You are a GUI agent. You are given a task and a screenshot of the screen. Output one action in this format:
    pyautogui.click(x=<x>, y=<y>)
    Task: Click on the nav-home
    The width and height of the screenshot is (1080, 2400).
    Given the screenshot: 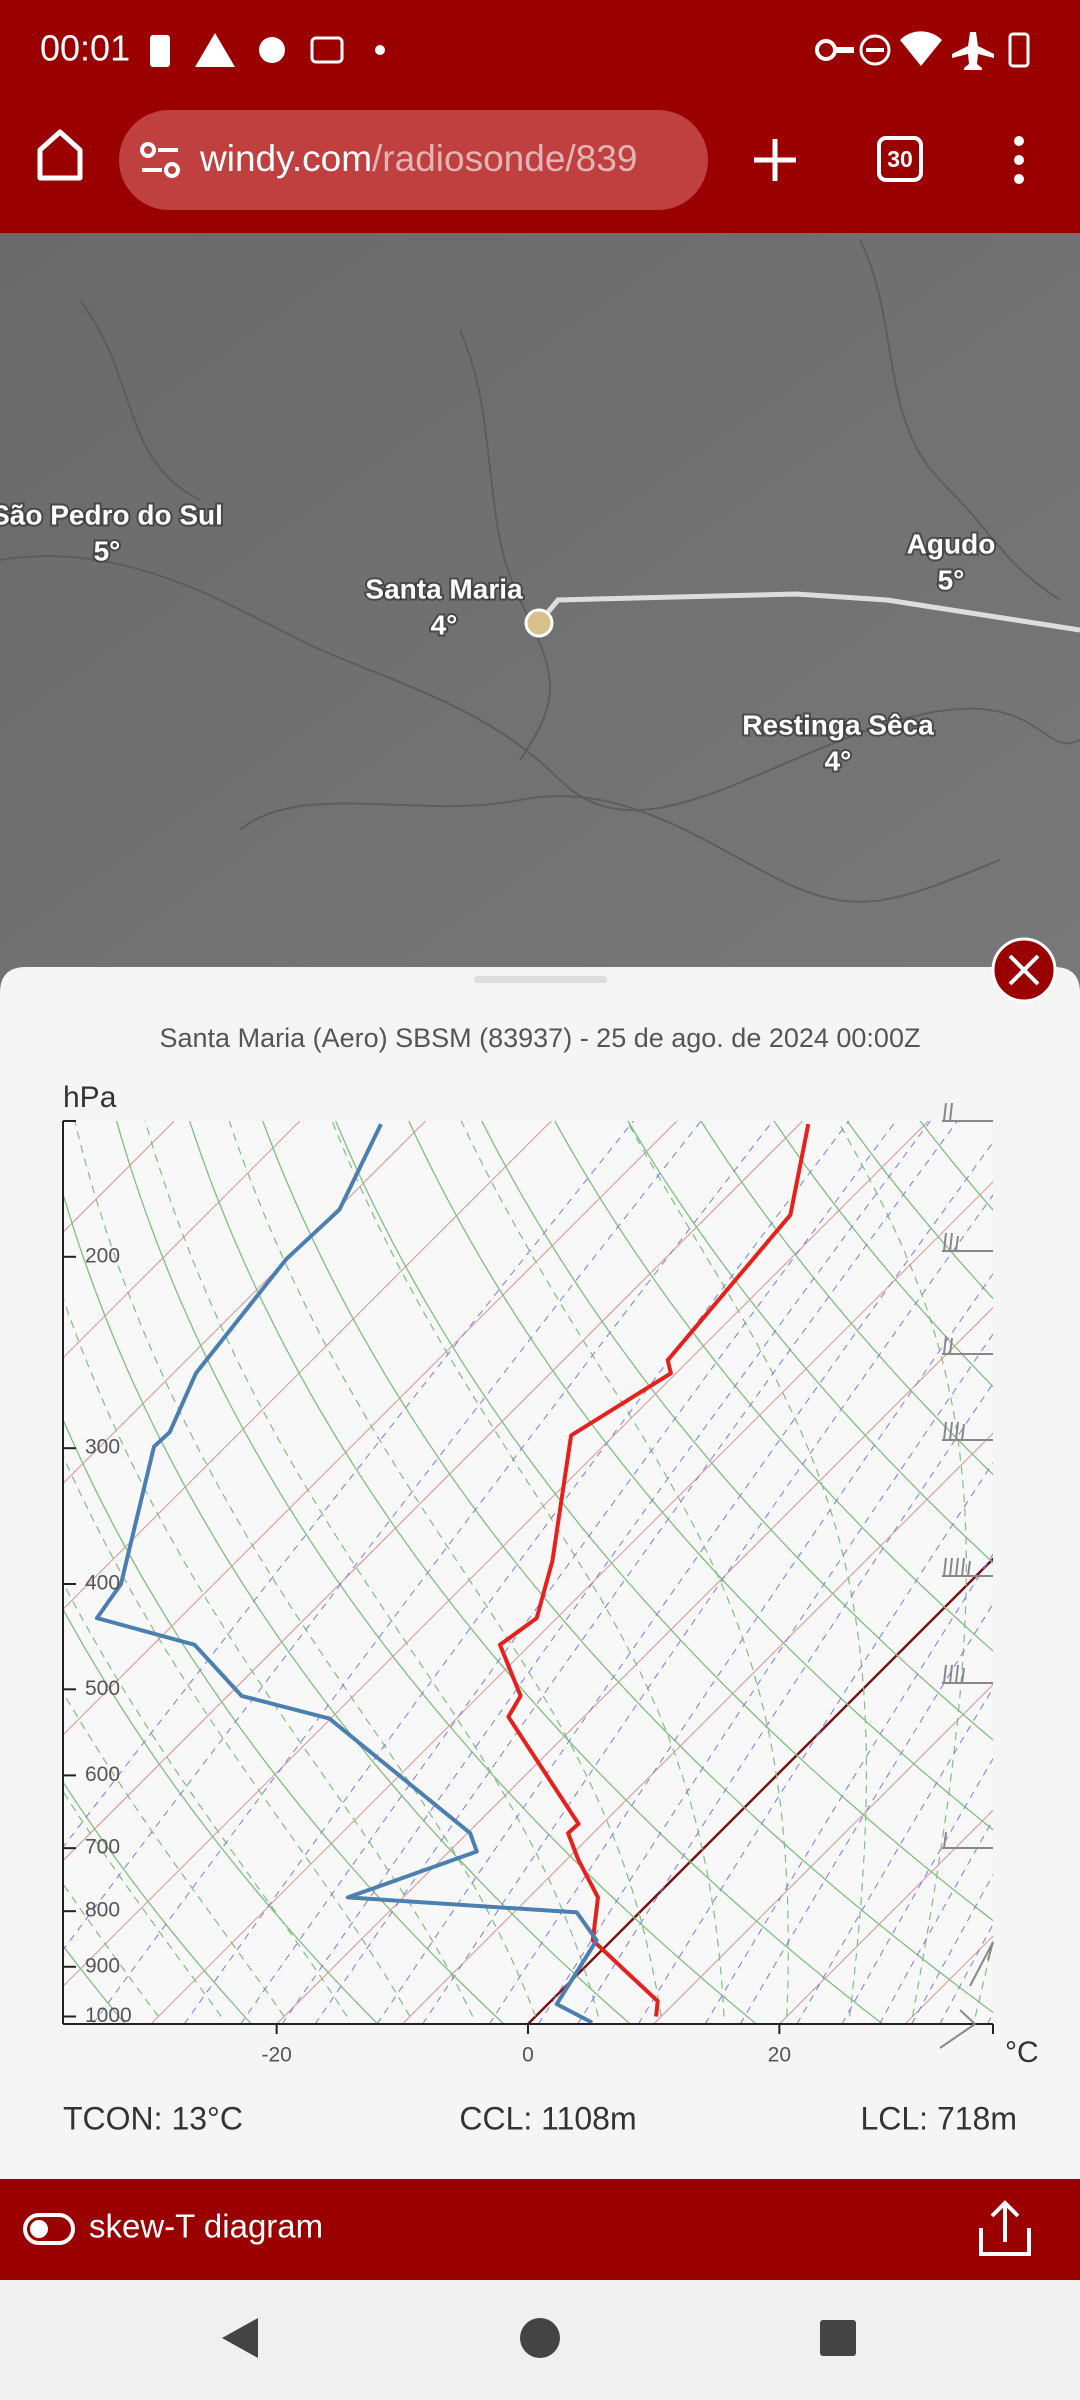 What is the action you would take?
    pyautogui.click(x=540, y=2338)
    